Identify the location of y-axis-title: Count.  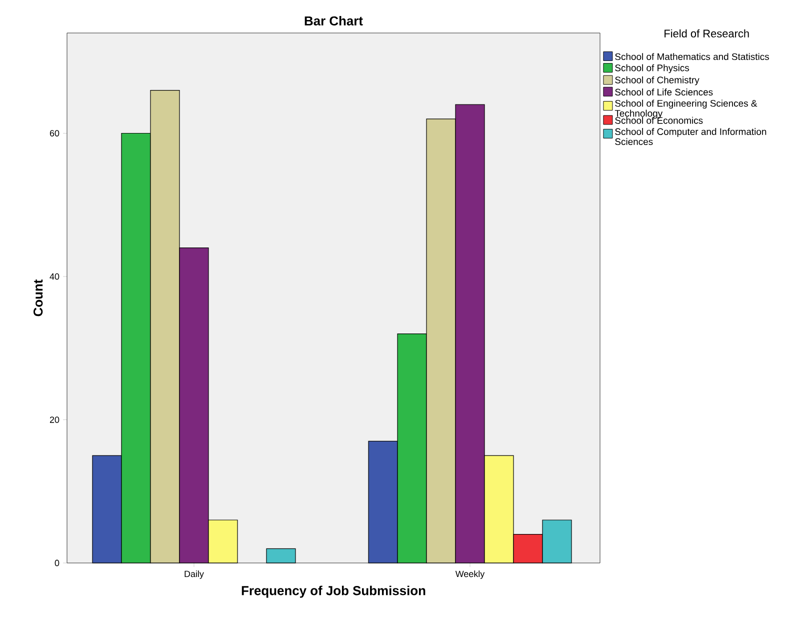
(38, 297).